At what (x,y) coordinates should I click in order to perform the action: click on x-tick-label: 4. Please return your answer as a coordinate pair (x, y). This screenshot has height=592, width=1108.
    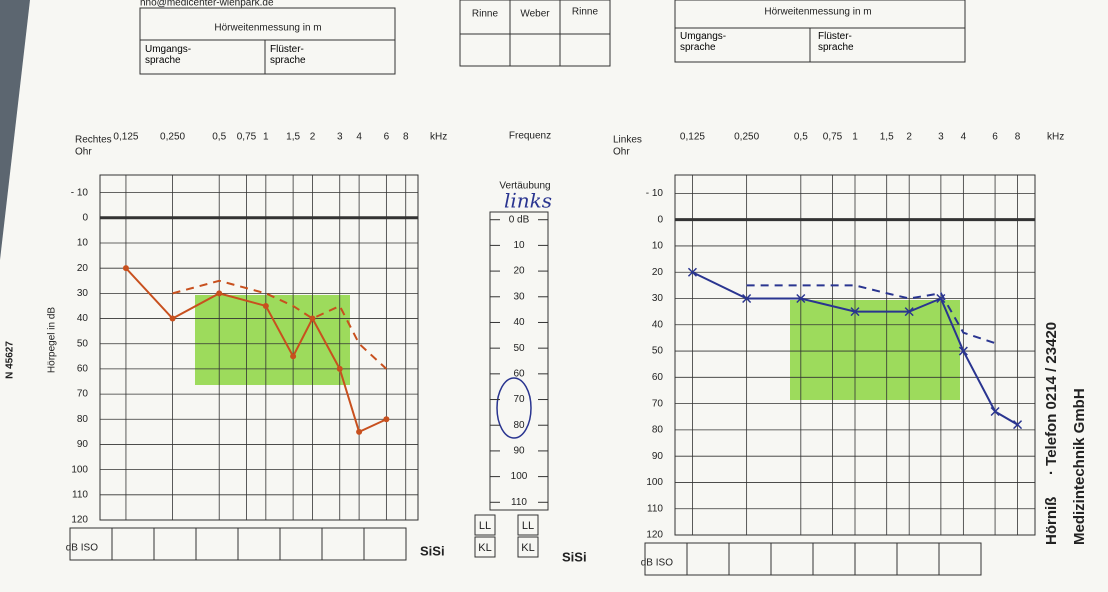
    Looking at the image, I should click on (359, 137).